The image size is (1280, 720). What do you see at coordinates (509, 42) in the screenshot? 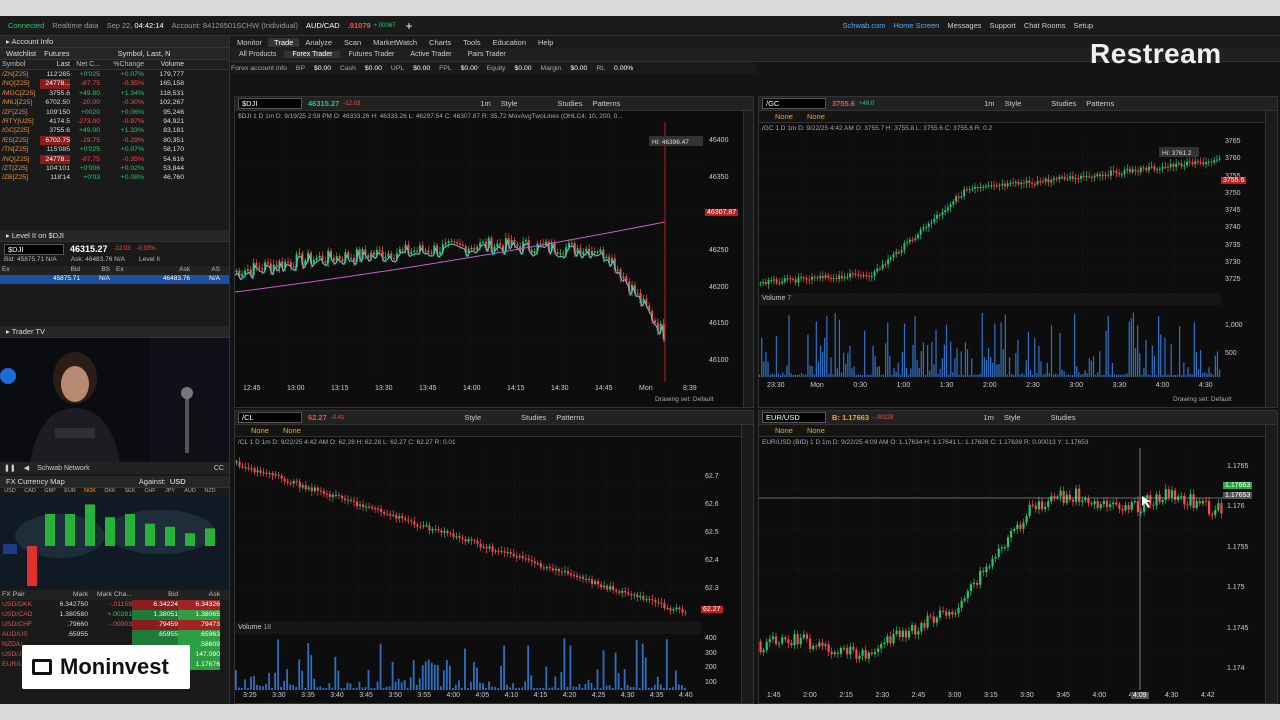
I see `tab-education: Education` at bounding box center [509, 42].